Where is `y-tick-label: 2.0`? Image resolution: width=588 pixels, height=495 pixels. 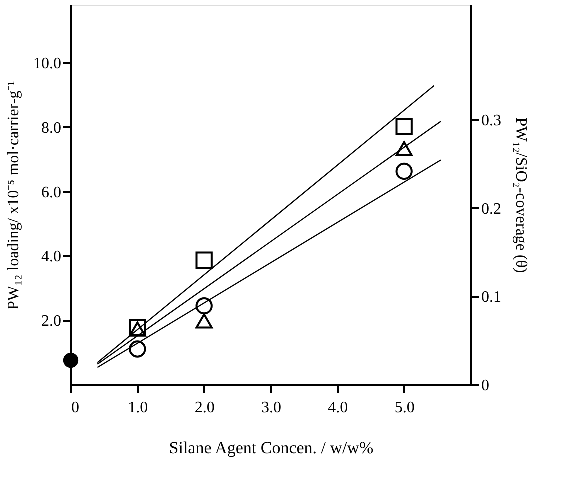
y-tick-label: 2.0 is located at coordinates (52, 321).